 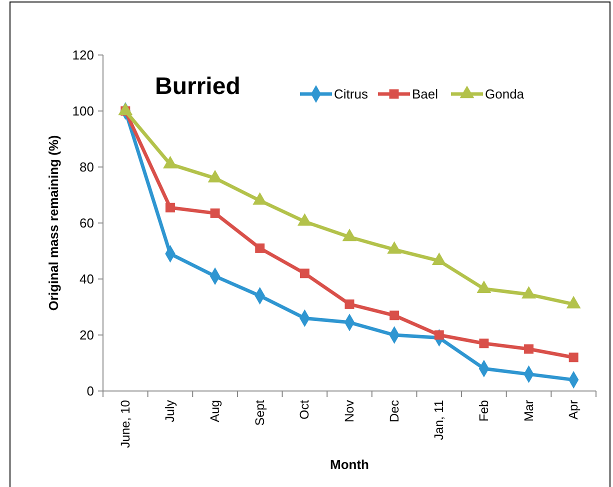 What do you see at coordinates (83, 55) in the screenshot?
I see `y-tick-label: 120` at bounding box center [83, 55].